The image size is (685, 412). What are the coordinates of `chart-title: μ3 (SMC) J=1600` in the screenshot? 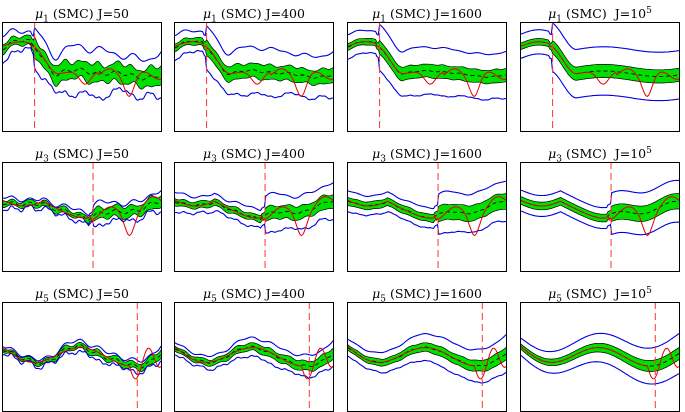 It's located at (427, 152).